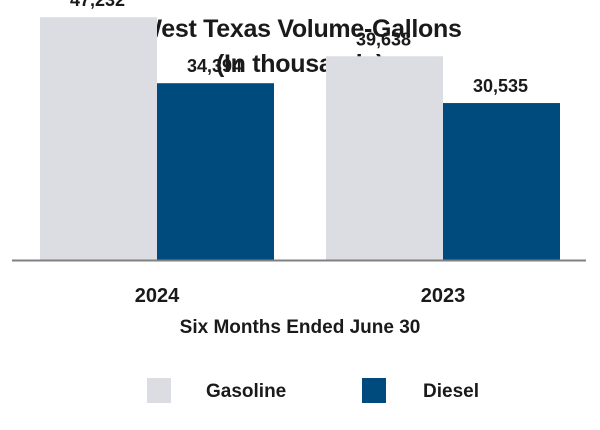 The height and width of the screenshot is (430, 600). Describe the element at coordinates (384, 158) in the screenshot. I see `bar-gasoline-2023` at that location.